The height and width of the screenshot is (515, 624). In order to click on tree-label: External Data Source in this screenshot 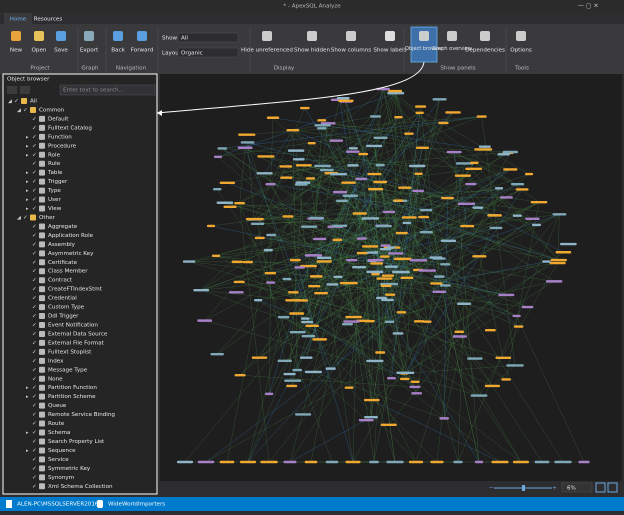, I will do `click(78, 334)`.